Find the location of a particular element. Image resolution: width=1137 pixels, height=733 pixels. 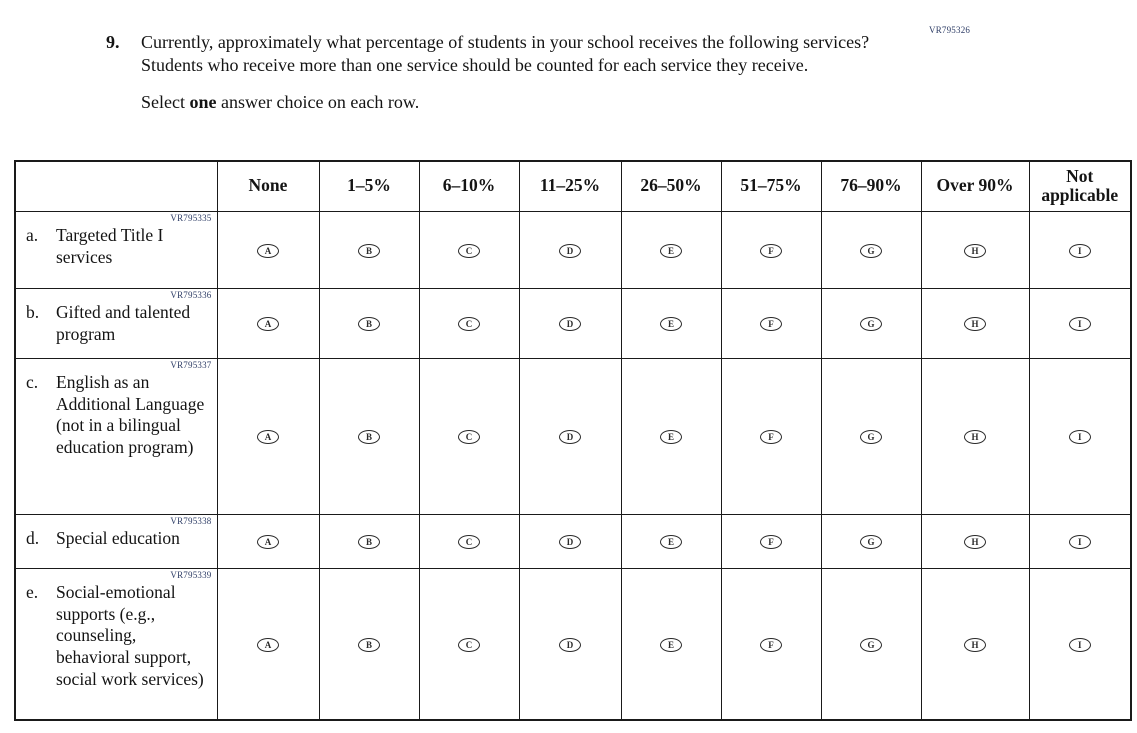

answer-bubble-a-D: D is located at coordinates (570, 250).